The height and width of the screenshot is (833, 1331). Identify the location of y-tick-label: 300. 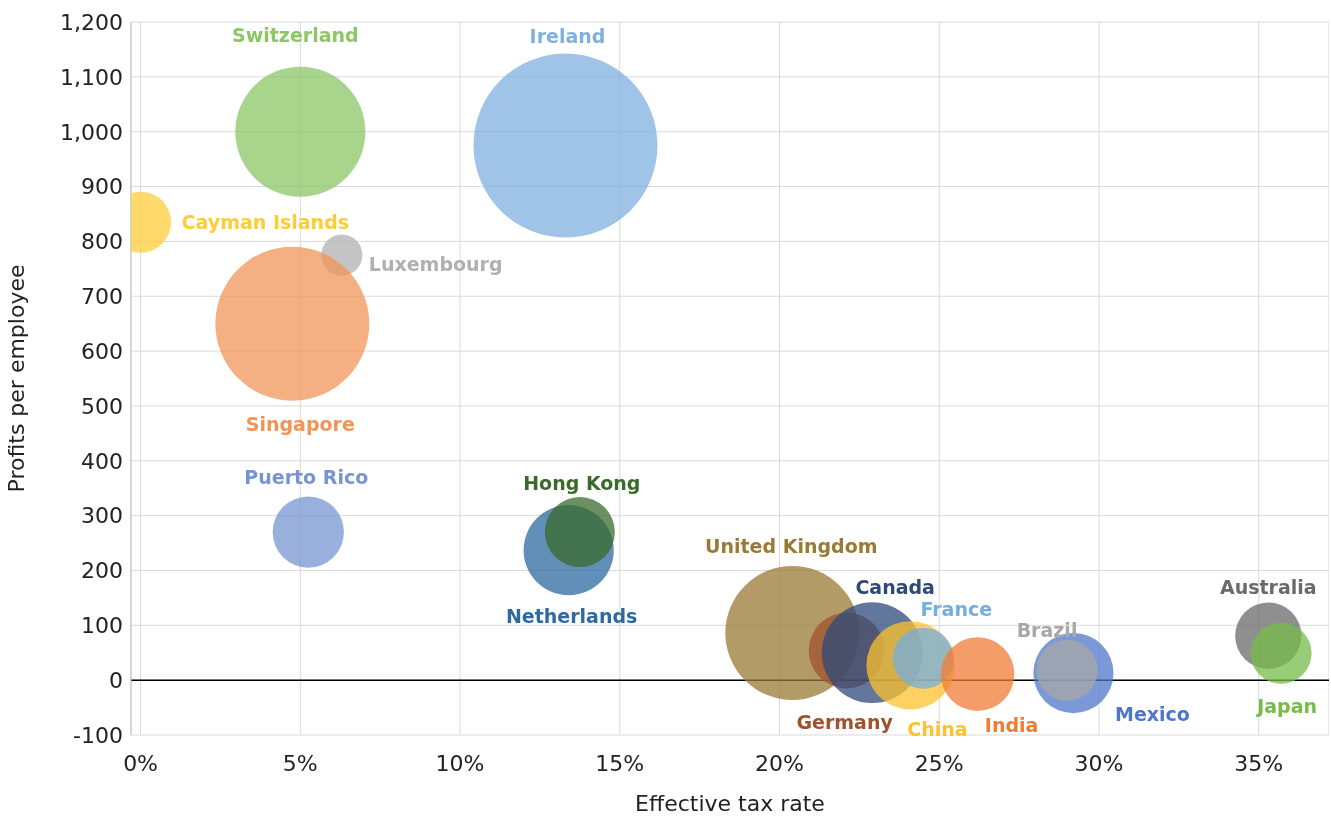
(102, 516).